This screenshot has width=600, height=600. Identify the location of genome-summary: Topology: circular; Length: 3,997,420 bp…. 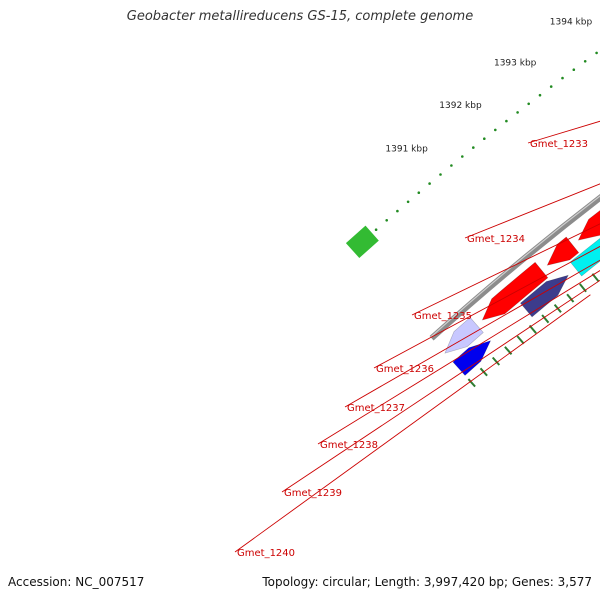
(427, 582).